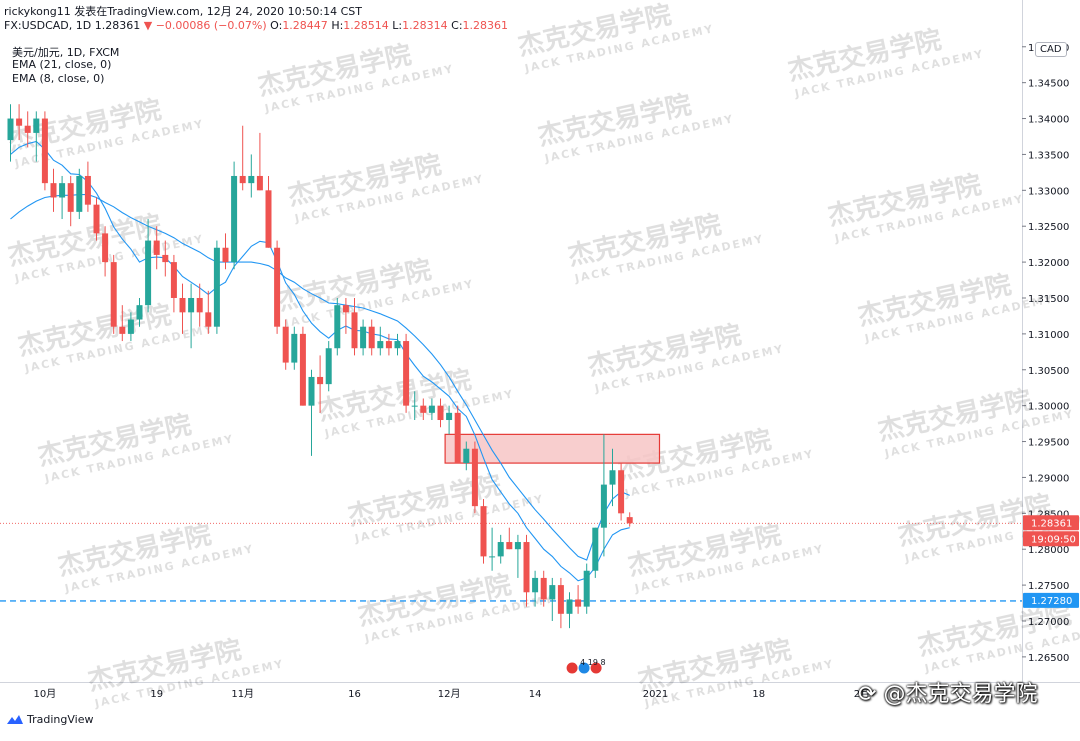 Image resolution: width=1080 pixels, height=741 pixels. Describe the element at coordinates (425, 25) in the screenshot. I see `low-value: 1.28314` at that location.